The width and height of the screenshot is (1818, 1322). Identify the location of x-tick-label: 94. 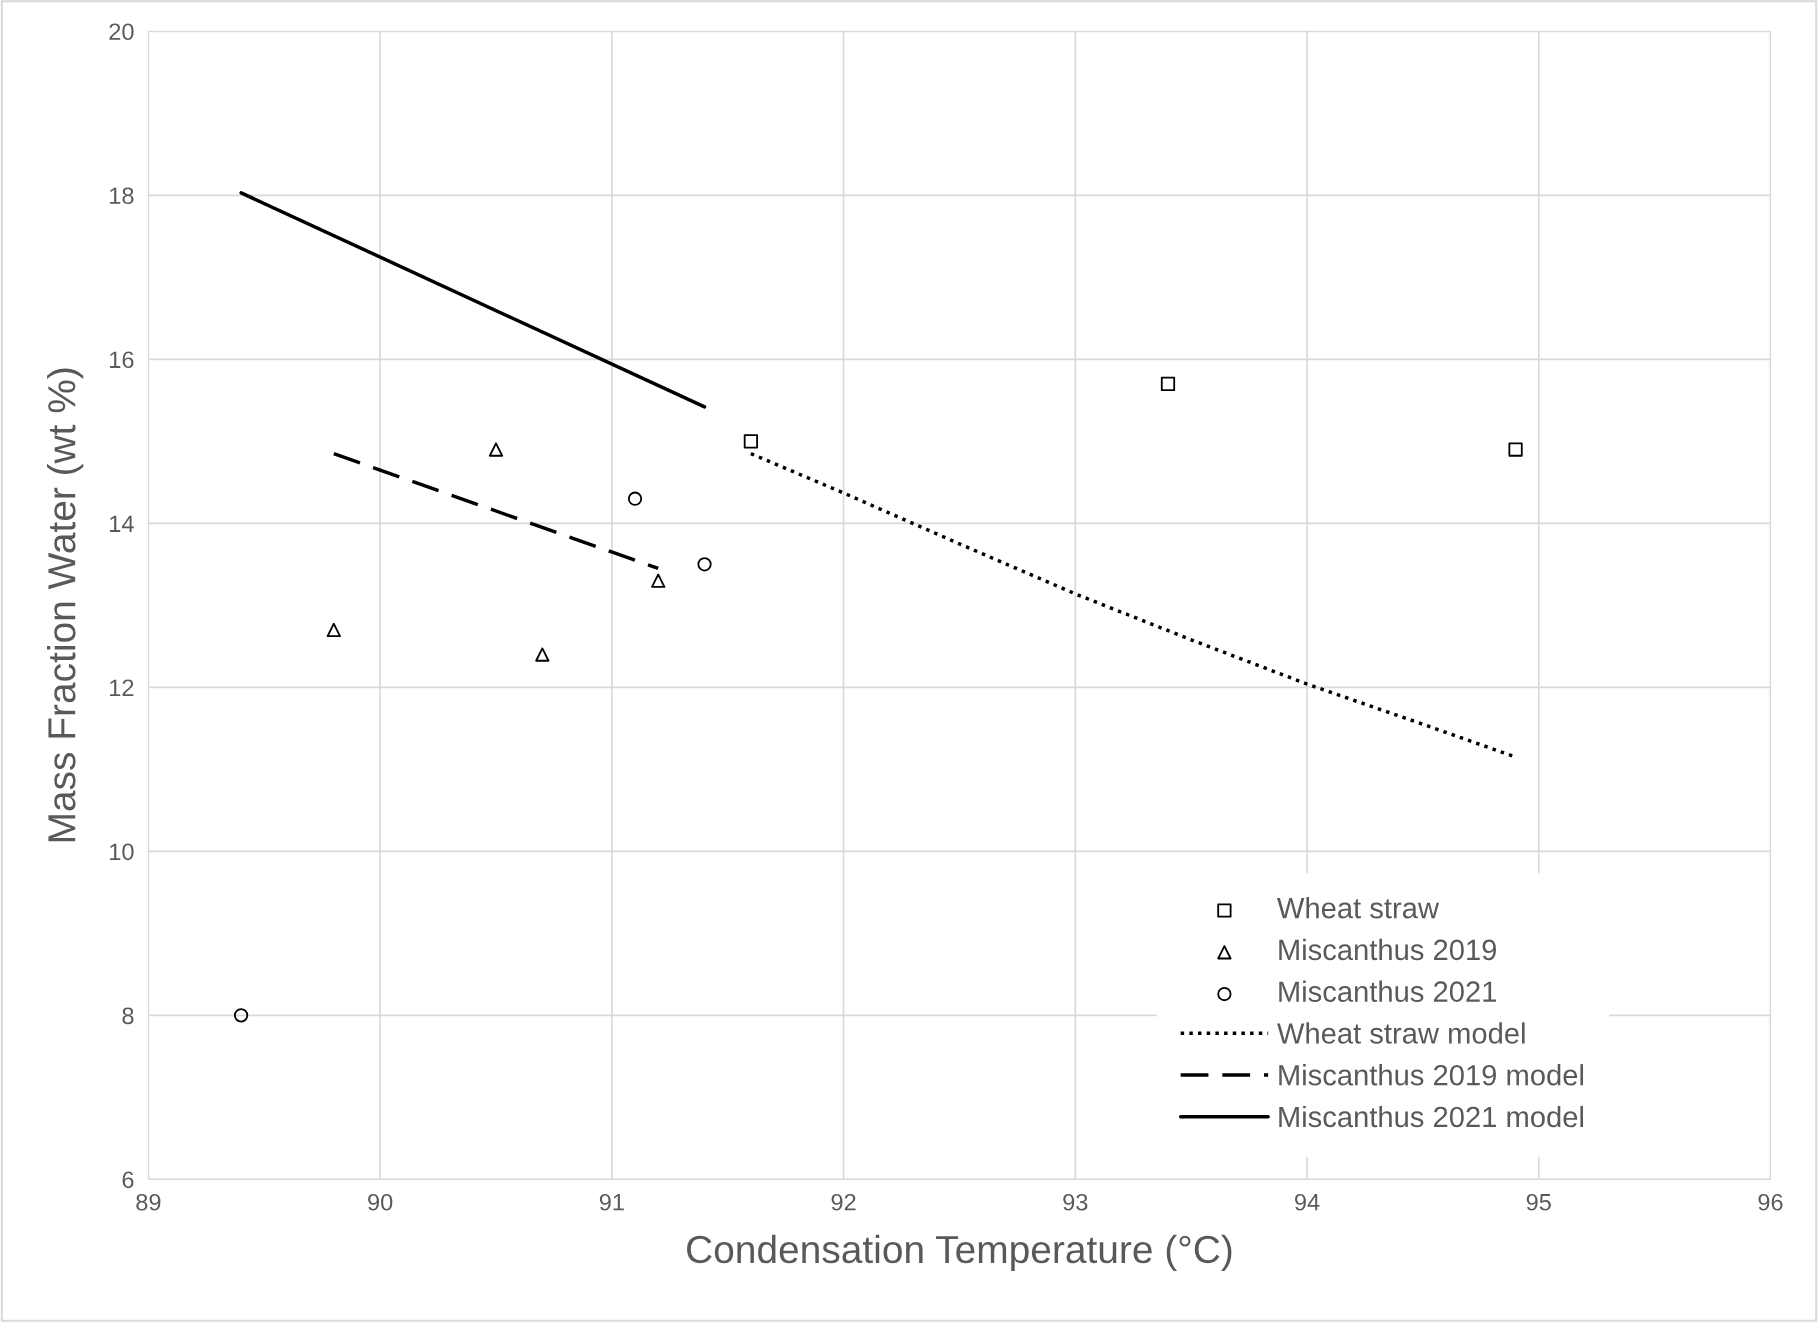
(1307, 1202).